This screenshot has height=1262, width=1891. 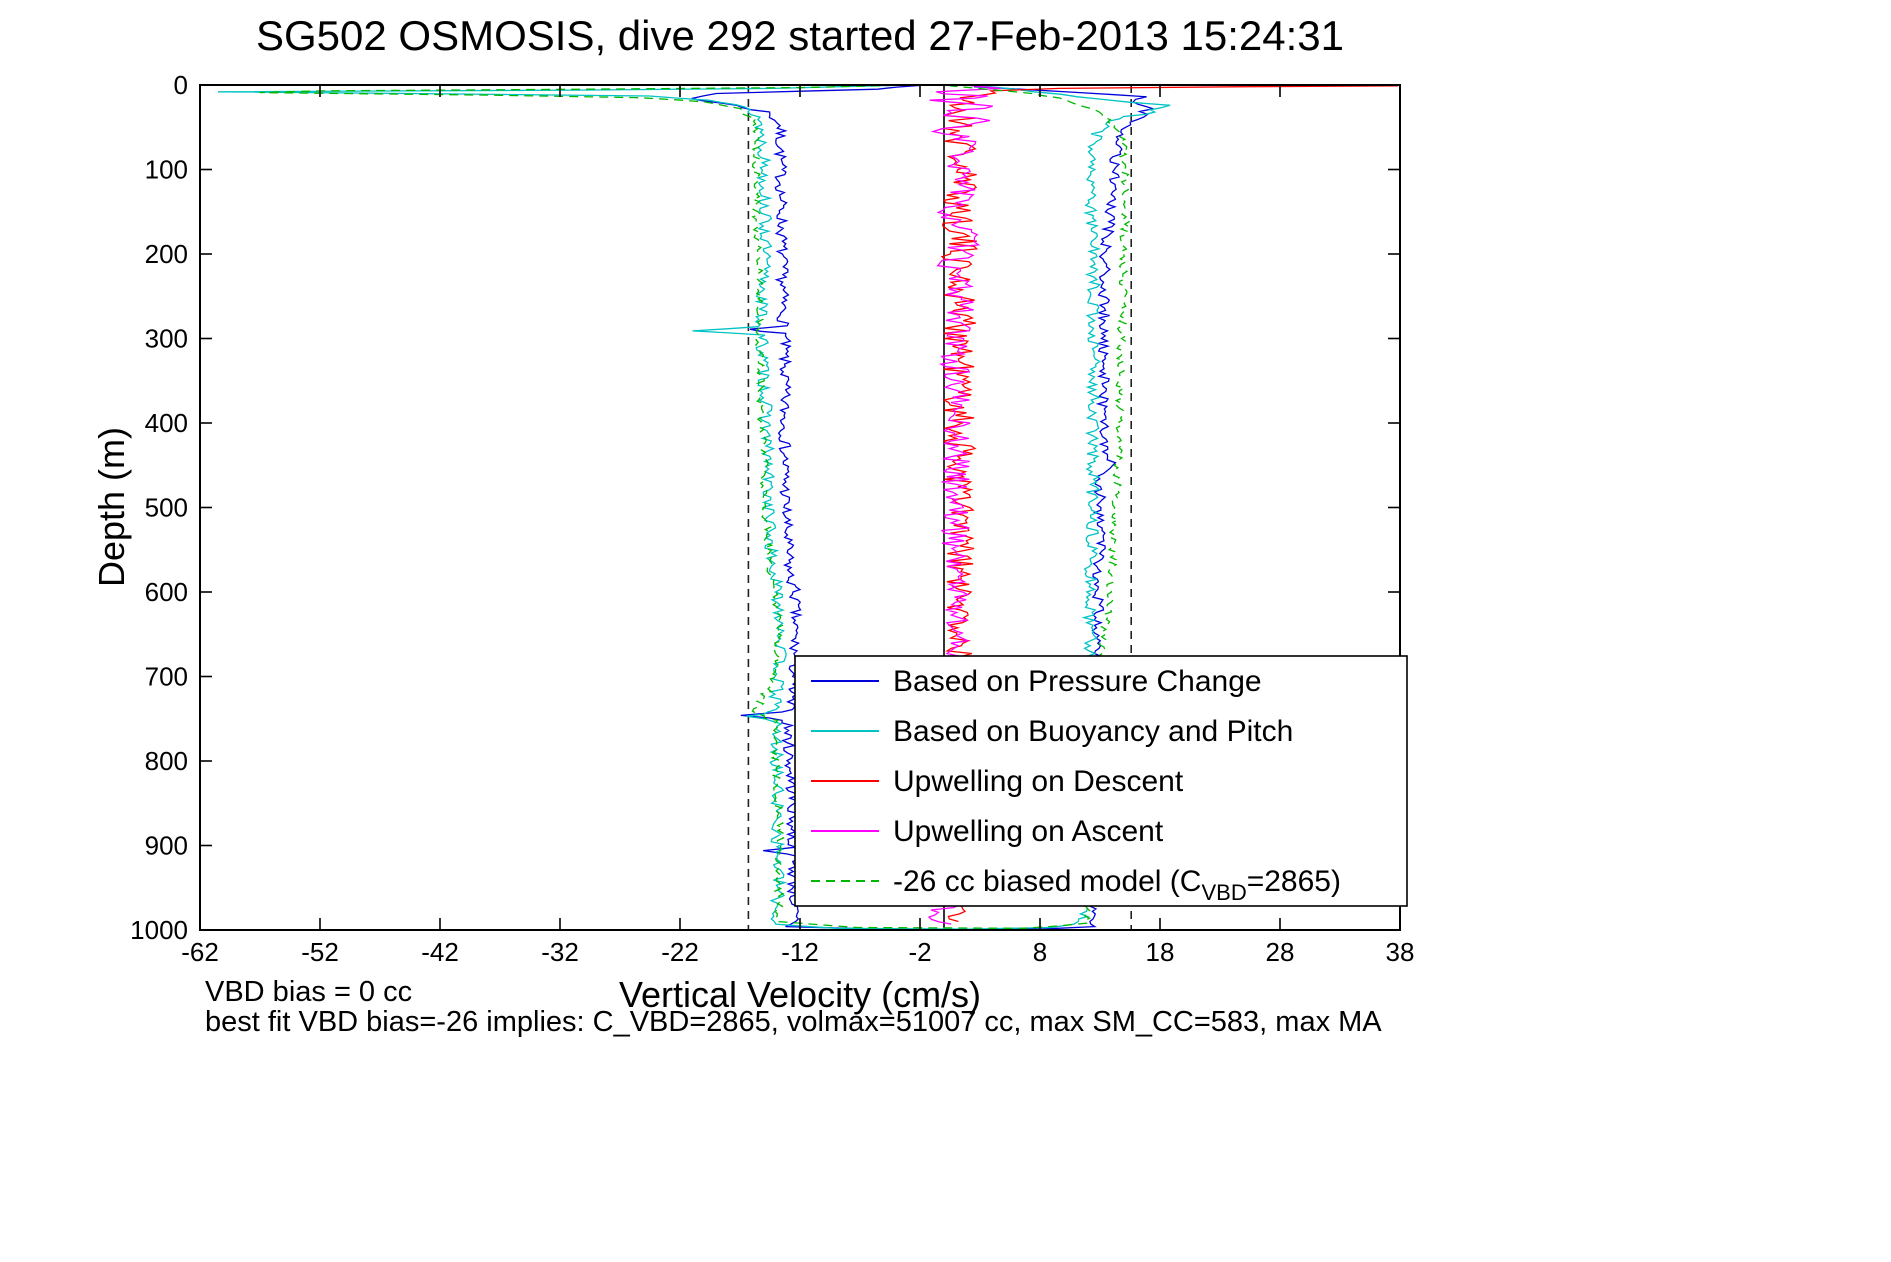 I want to click on x-tick-label: -22, so click(x=680, y=952).